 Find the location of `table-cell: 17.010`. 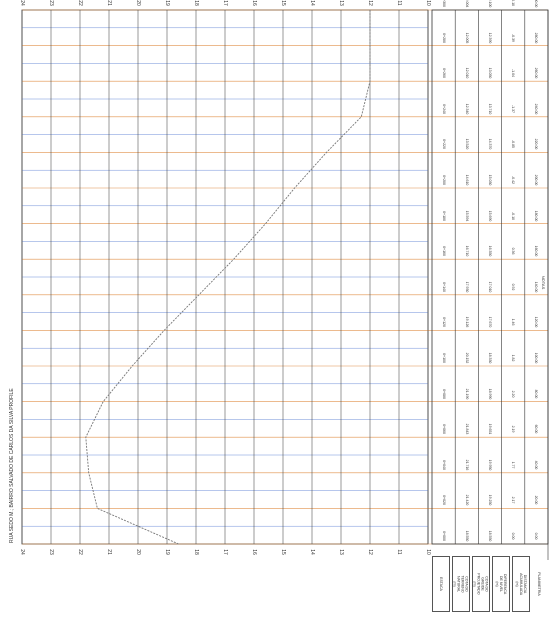

table-cell: 17.010 is located at coordinates (490, 287).